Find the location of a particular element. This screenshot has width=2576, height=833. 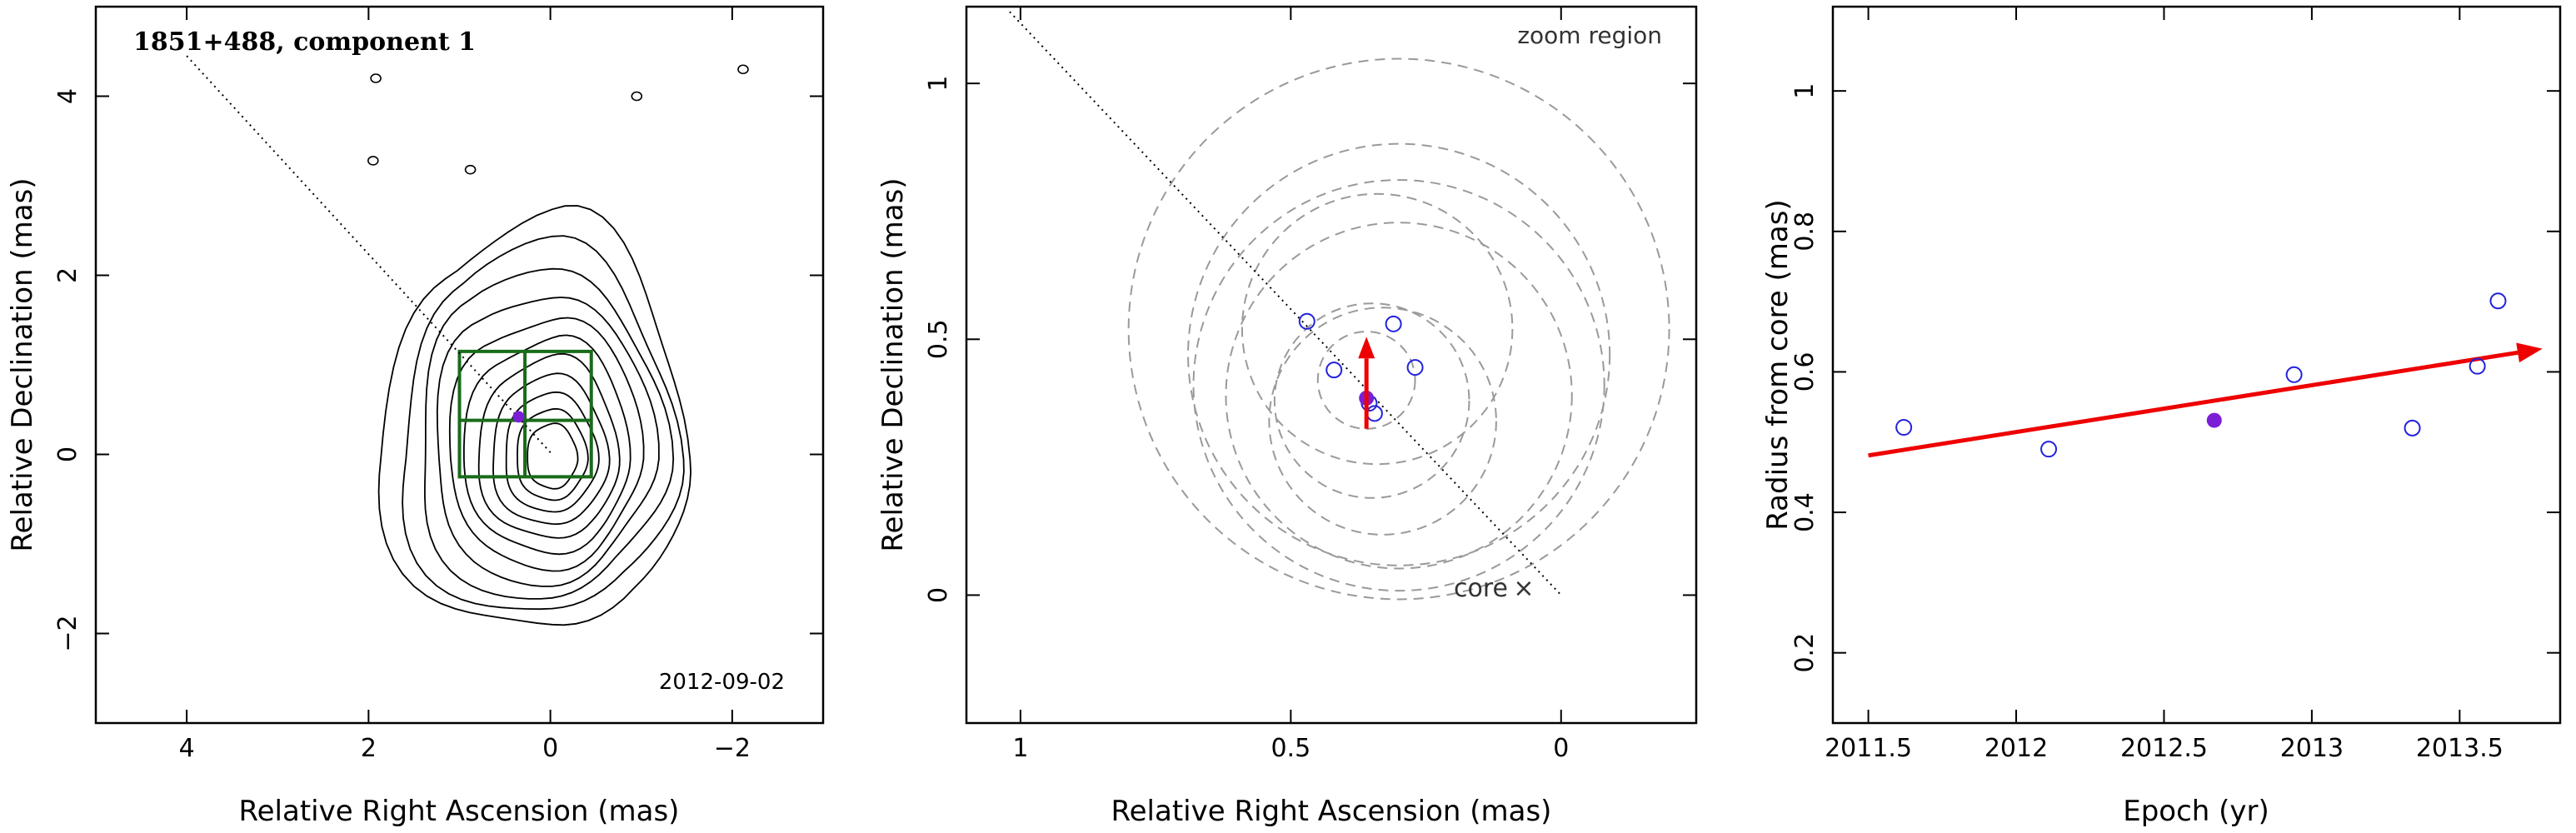

core-marker: × is located at coordinates (1523, 588).